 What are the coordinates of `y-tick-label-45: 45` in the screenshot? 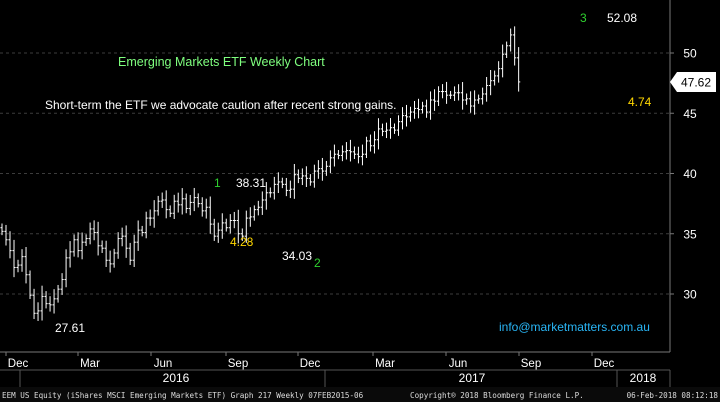 It's located at (690, 114).